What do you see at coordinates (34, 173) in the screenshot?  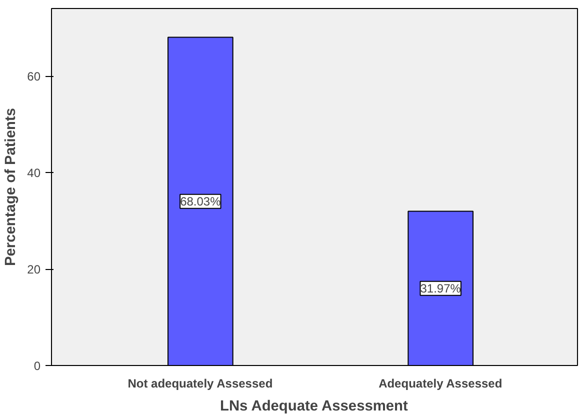 I see `y-tick-label: 40` at bounding box center [34, 173].